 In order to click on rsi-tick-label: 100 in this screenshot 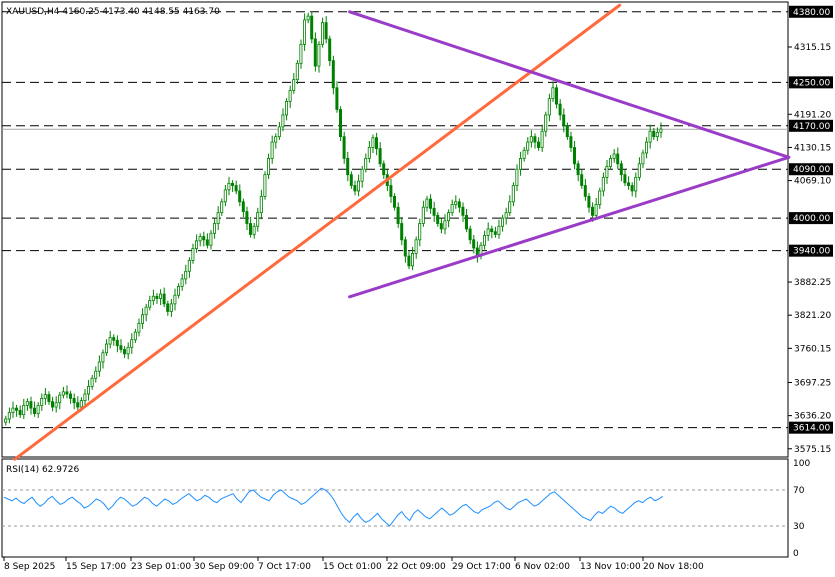, I will do `click(801, 464)`.